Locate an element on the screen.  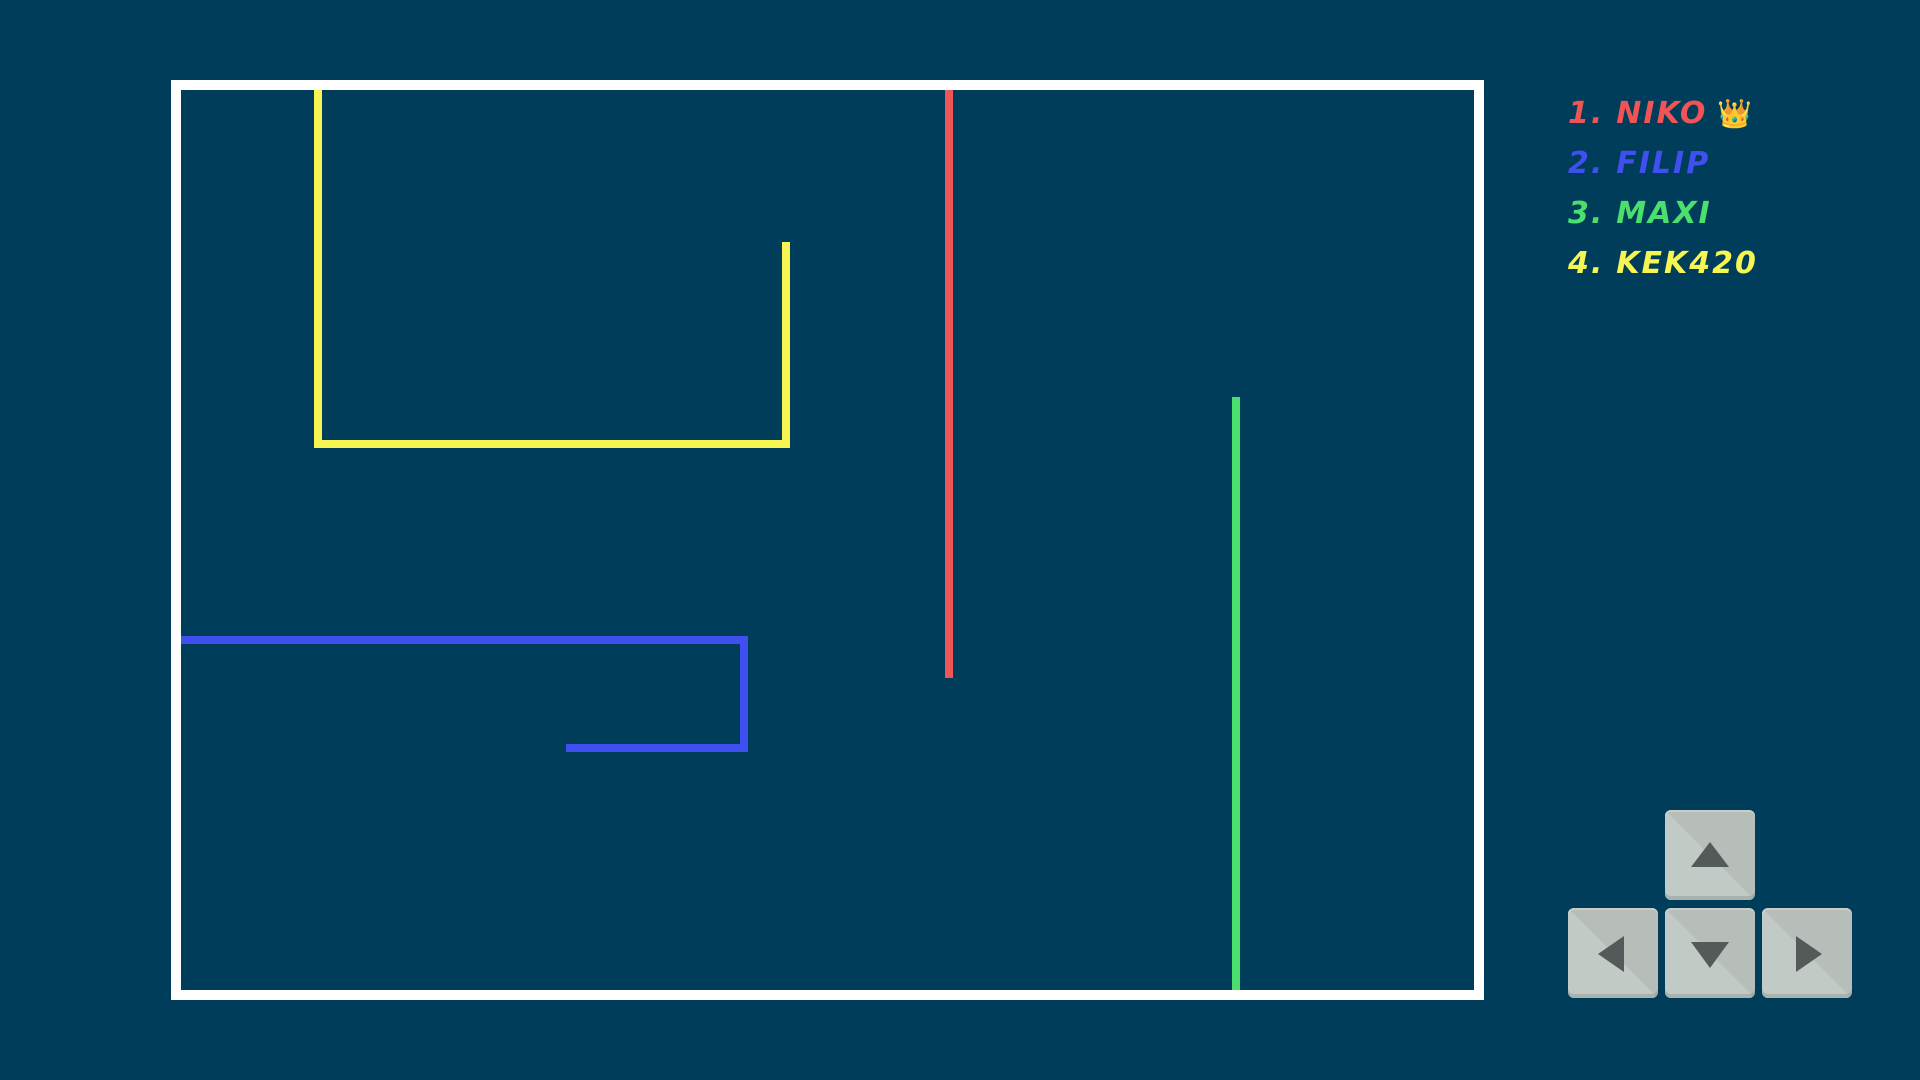
leaderboard-entry-niko: 1. NIKO 👑 is located at coordinates (1663, 113).